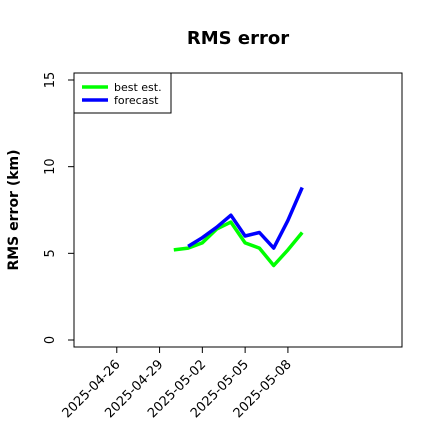 The width and height of the screenshot is (440, 440). I want to click on y-tick-label: 10, so click(50, 166).